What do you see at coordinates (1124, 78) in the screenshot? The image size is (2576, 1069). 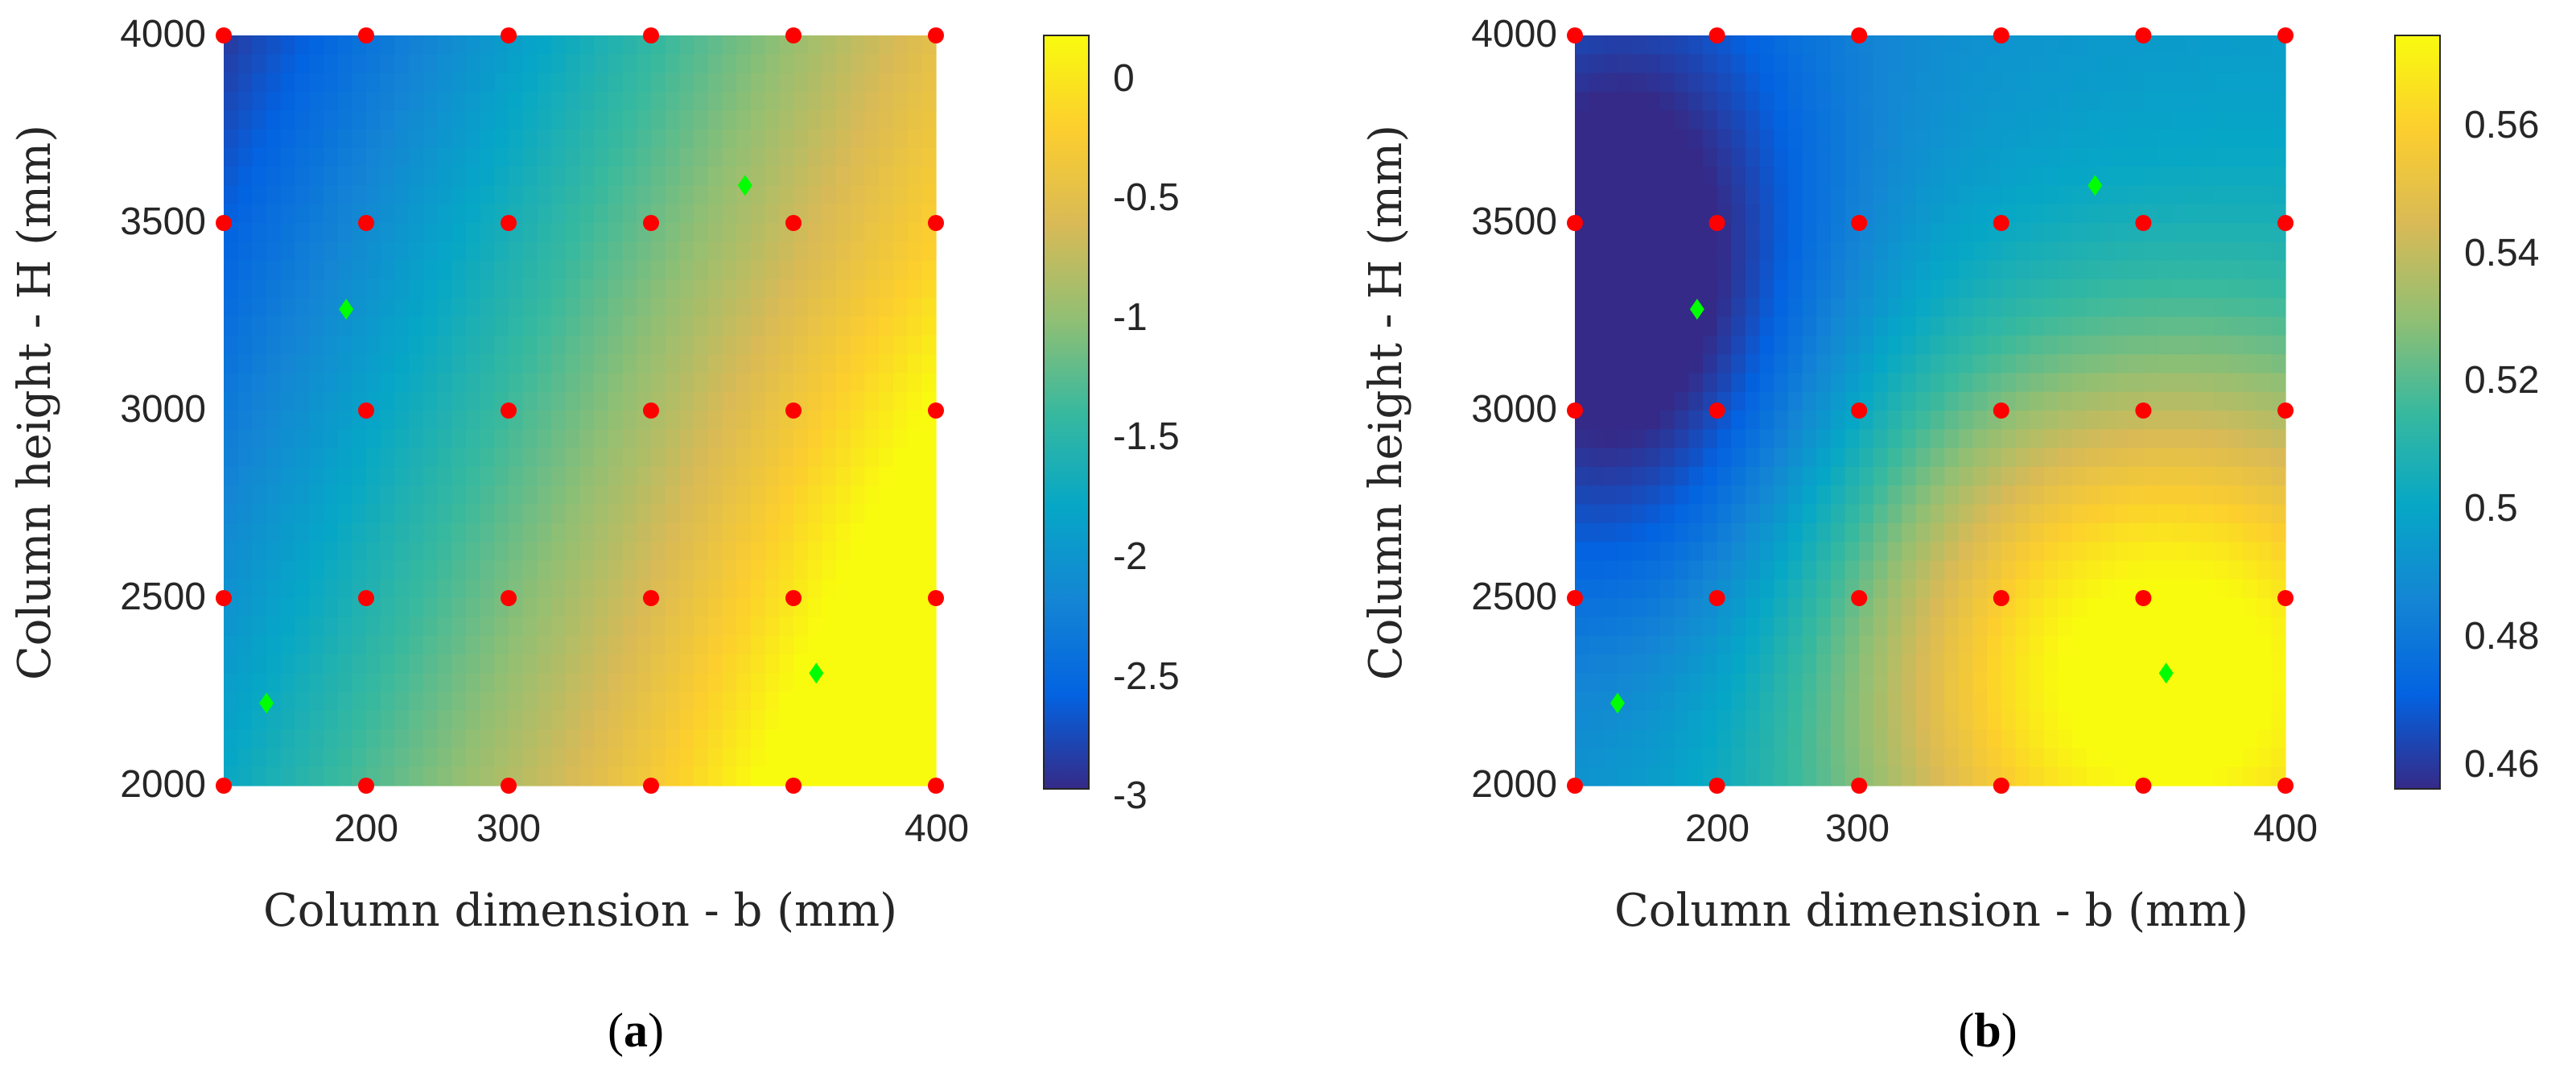 I see `colorbar-tick-label: 0` at bounding box center [1124, 78].